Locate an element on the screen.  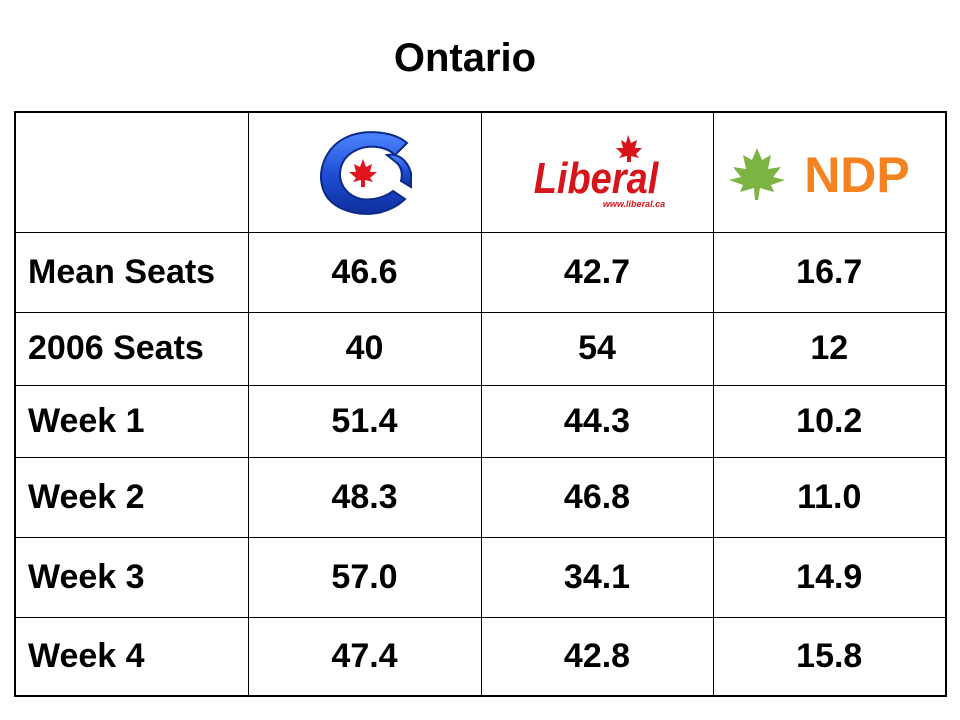
table-row: Week 3 57.0 34.1 14.9 is located at coordinates (480, 577).